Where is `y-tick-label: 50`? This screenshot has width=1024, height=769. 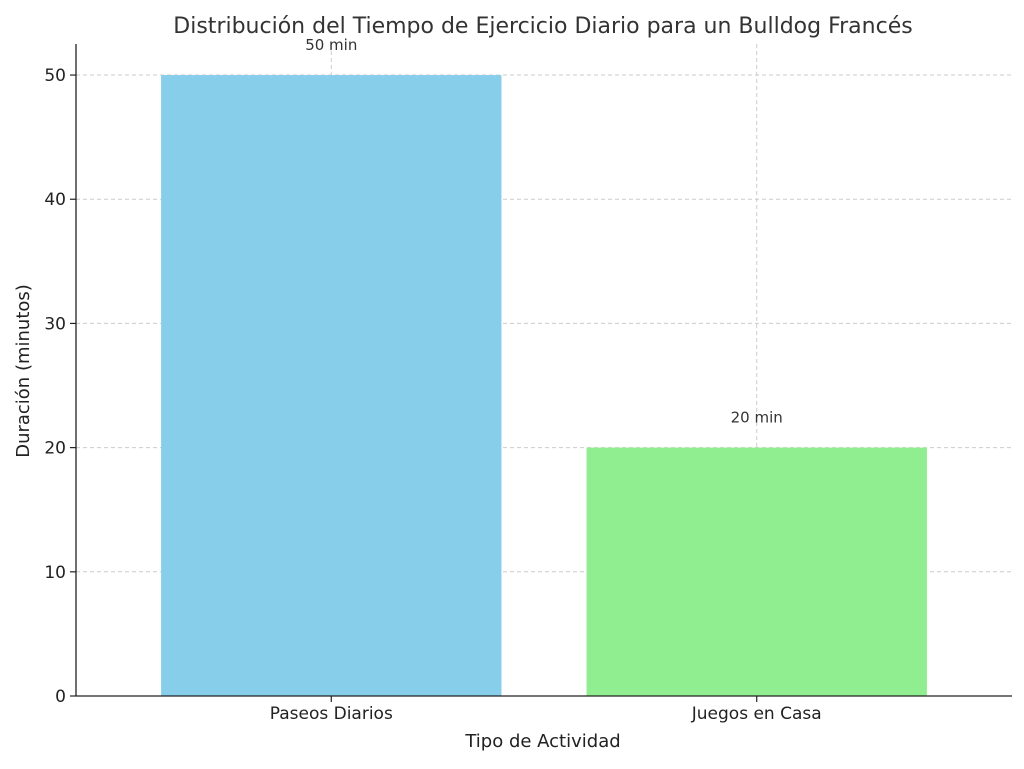 y-tick-label: 50 is located at coordinates (55, 76).